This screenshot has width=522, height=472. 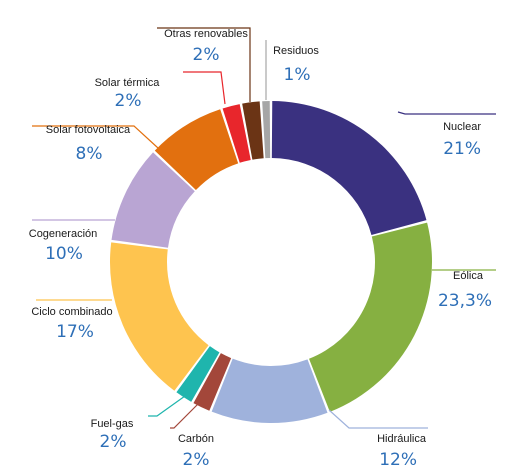 What do you see at coordinates (128, 83) in the screenshot?
I see `slice-label: Solar térmica` at bounding box center [128, 83].